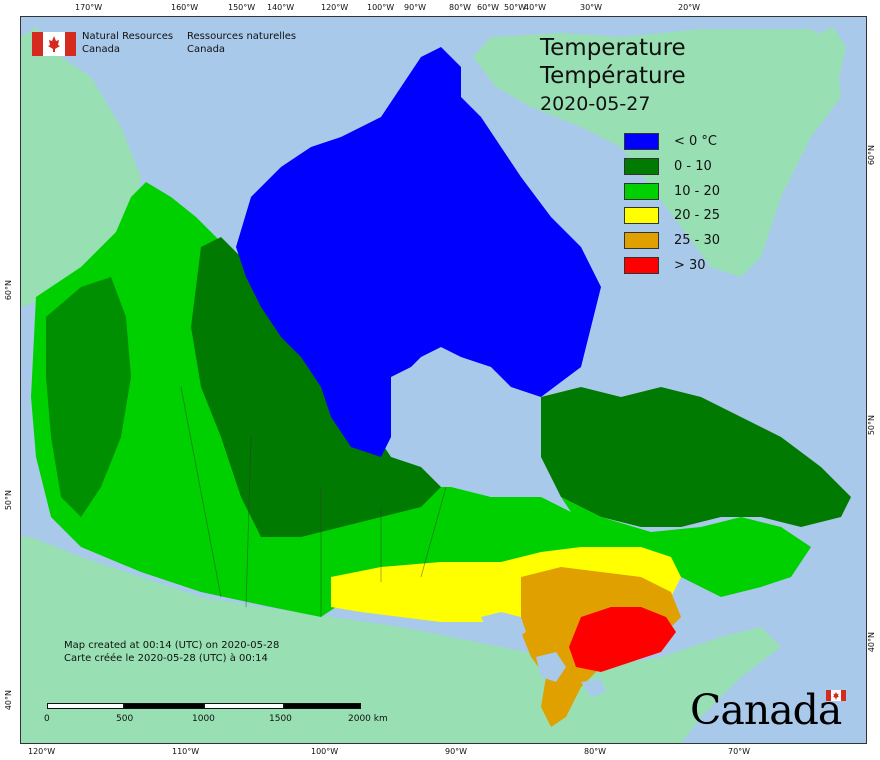 This screenshot has width=880, height=760. I want to click on wordmark-flag-icon, so click(836, 695).